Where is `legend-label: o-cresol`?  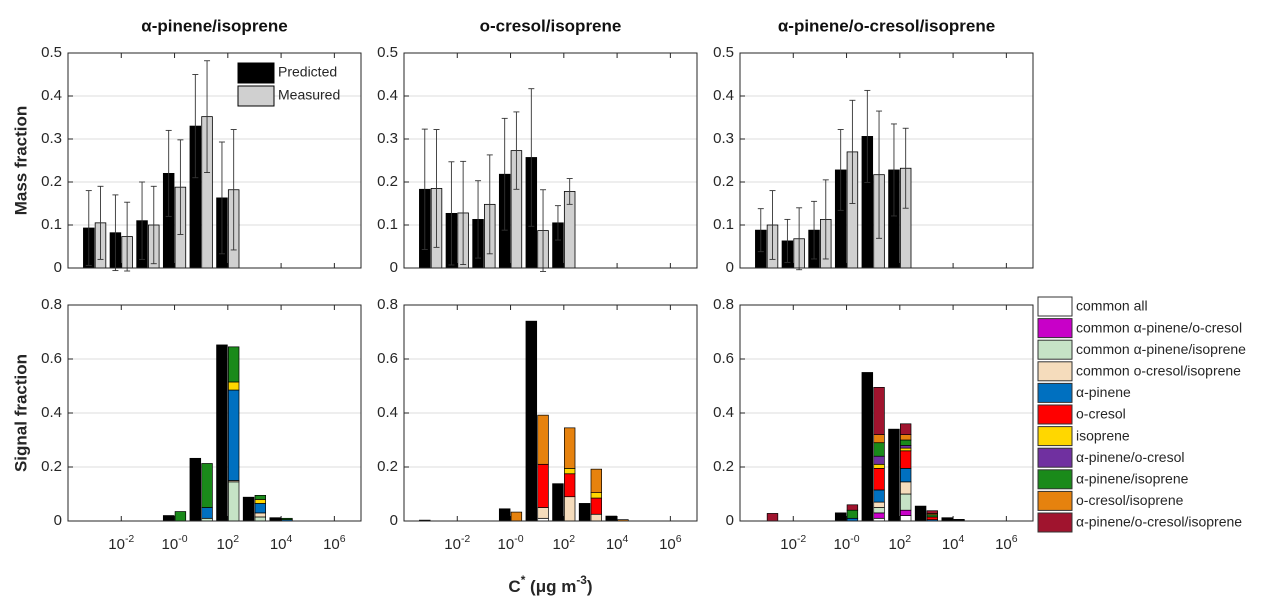 legend-label: o-cresol is located at coordinates (1101, 414).